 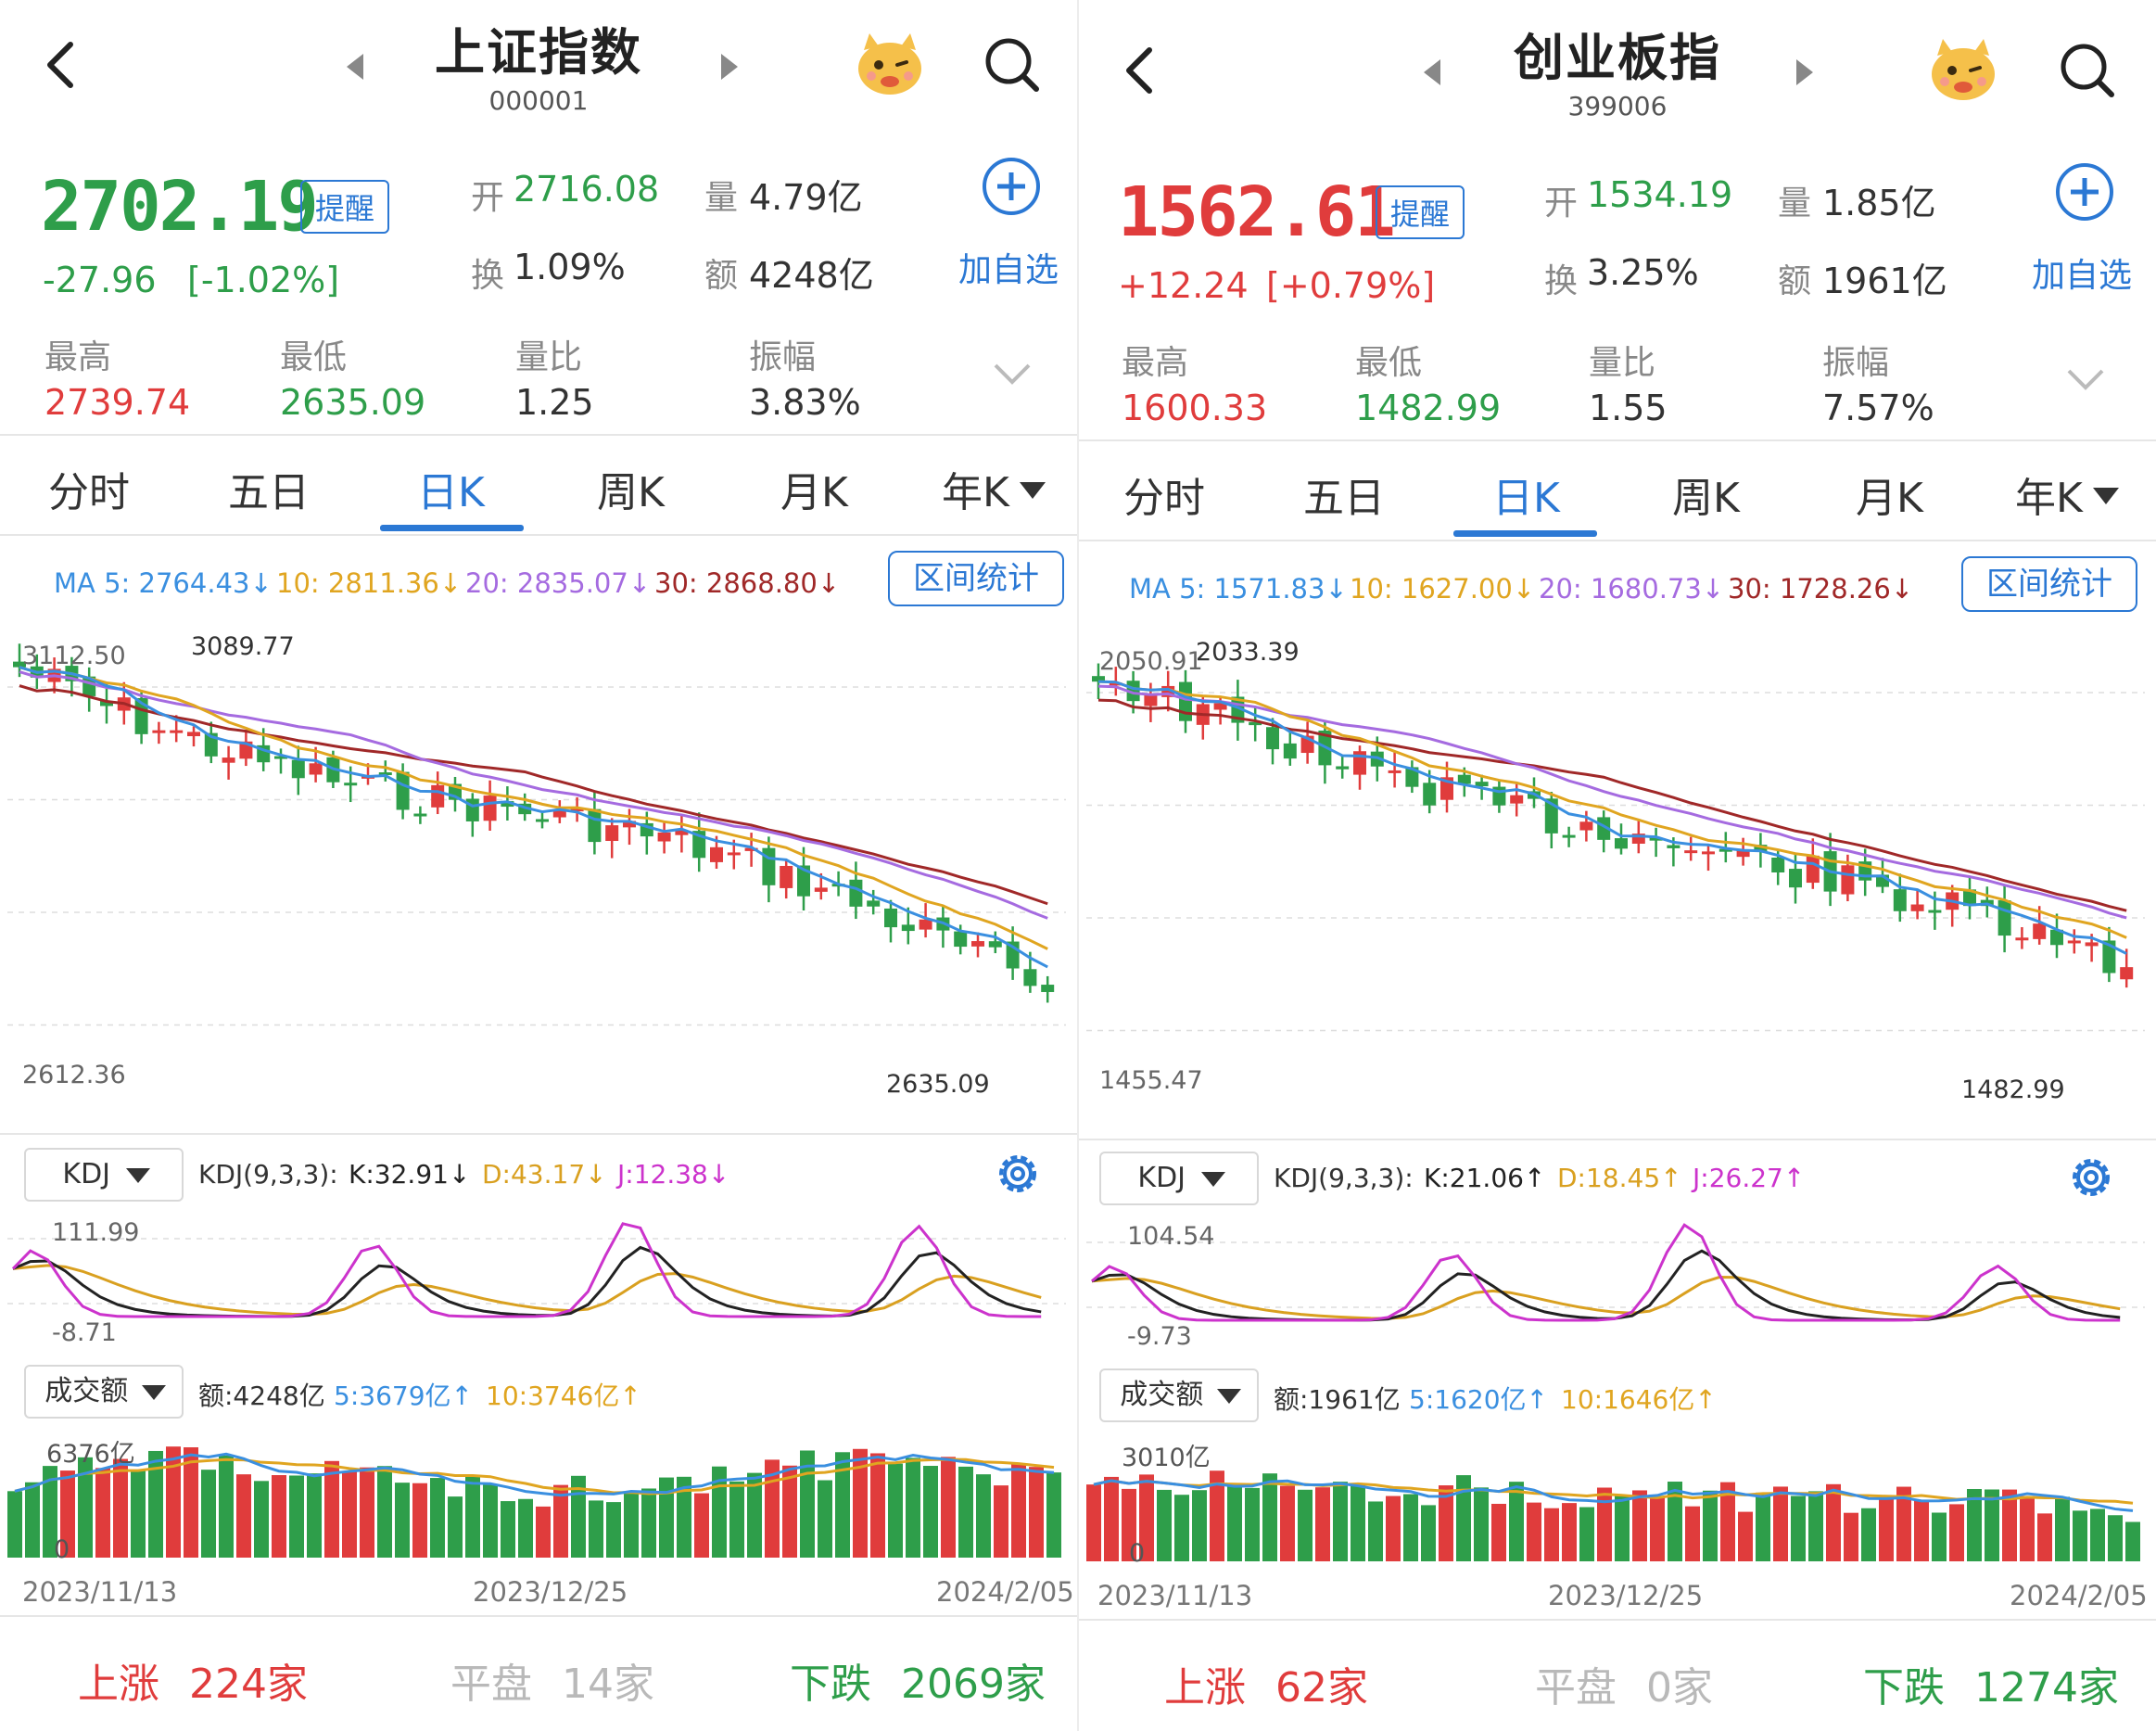 What do you see at coordinates (1562, 204) in the screenshot?
I see `open-label: 开` at bounding box center [1562, 204].